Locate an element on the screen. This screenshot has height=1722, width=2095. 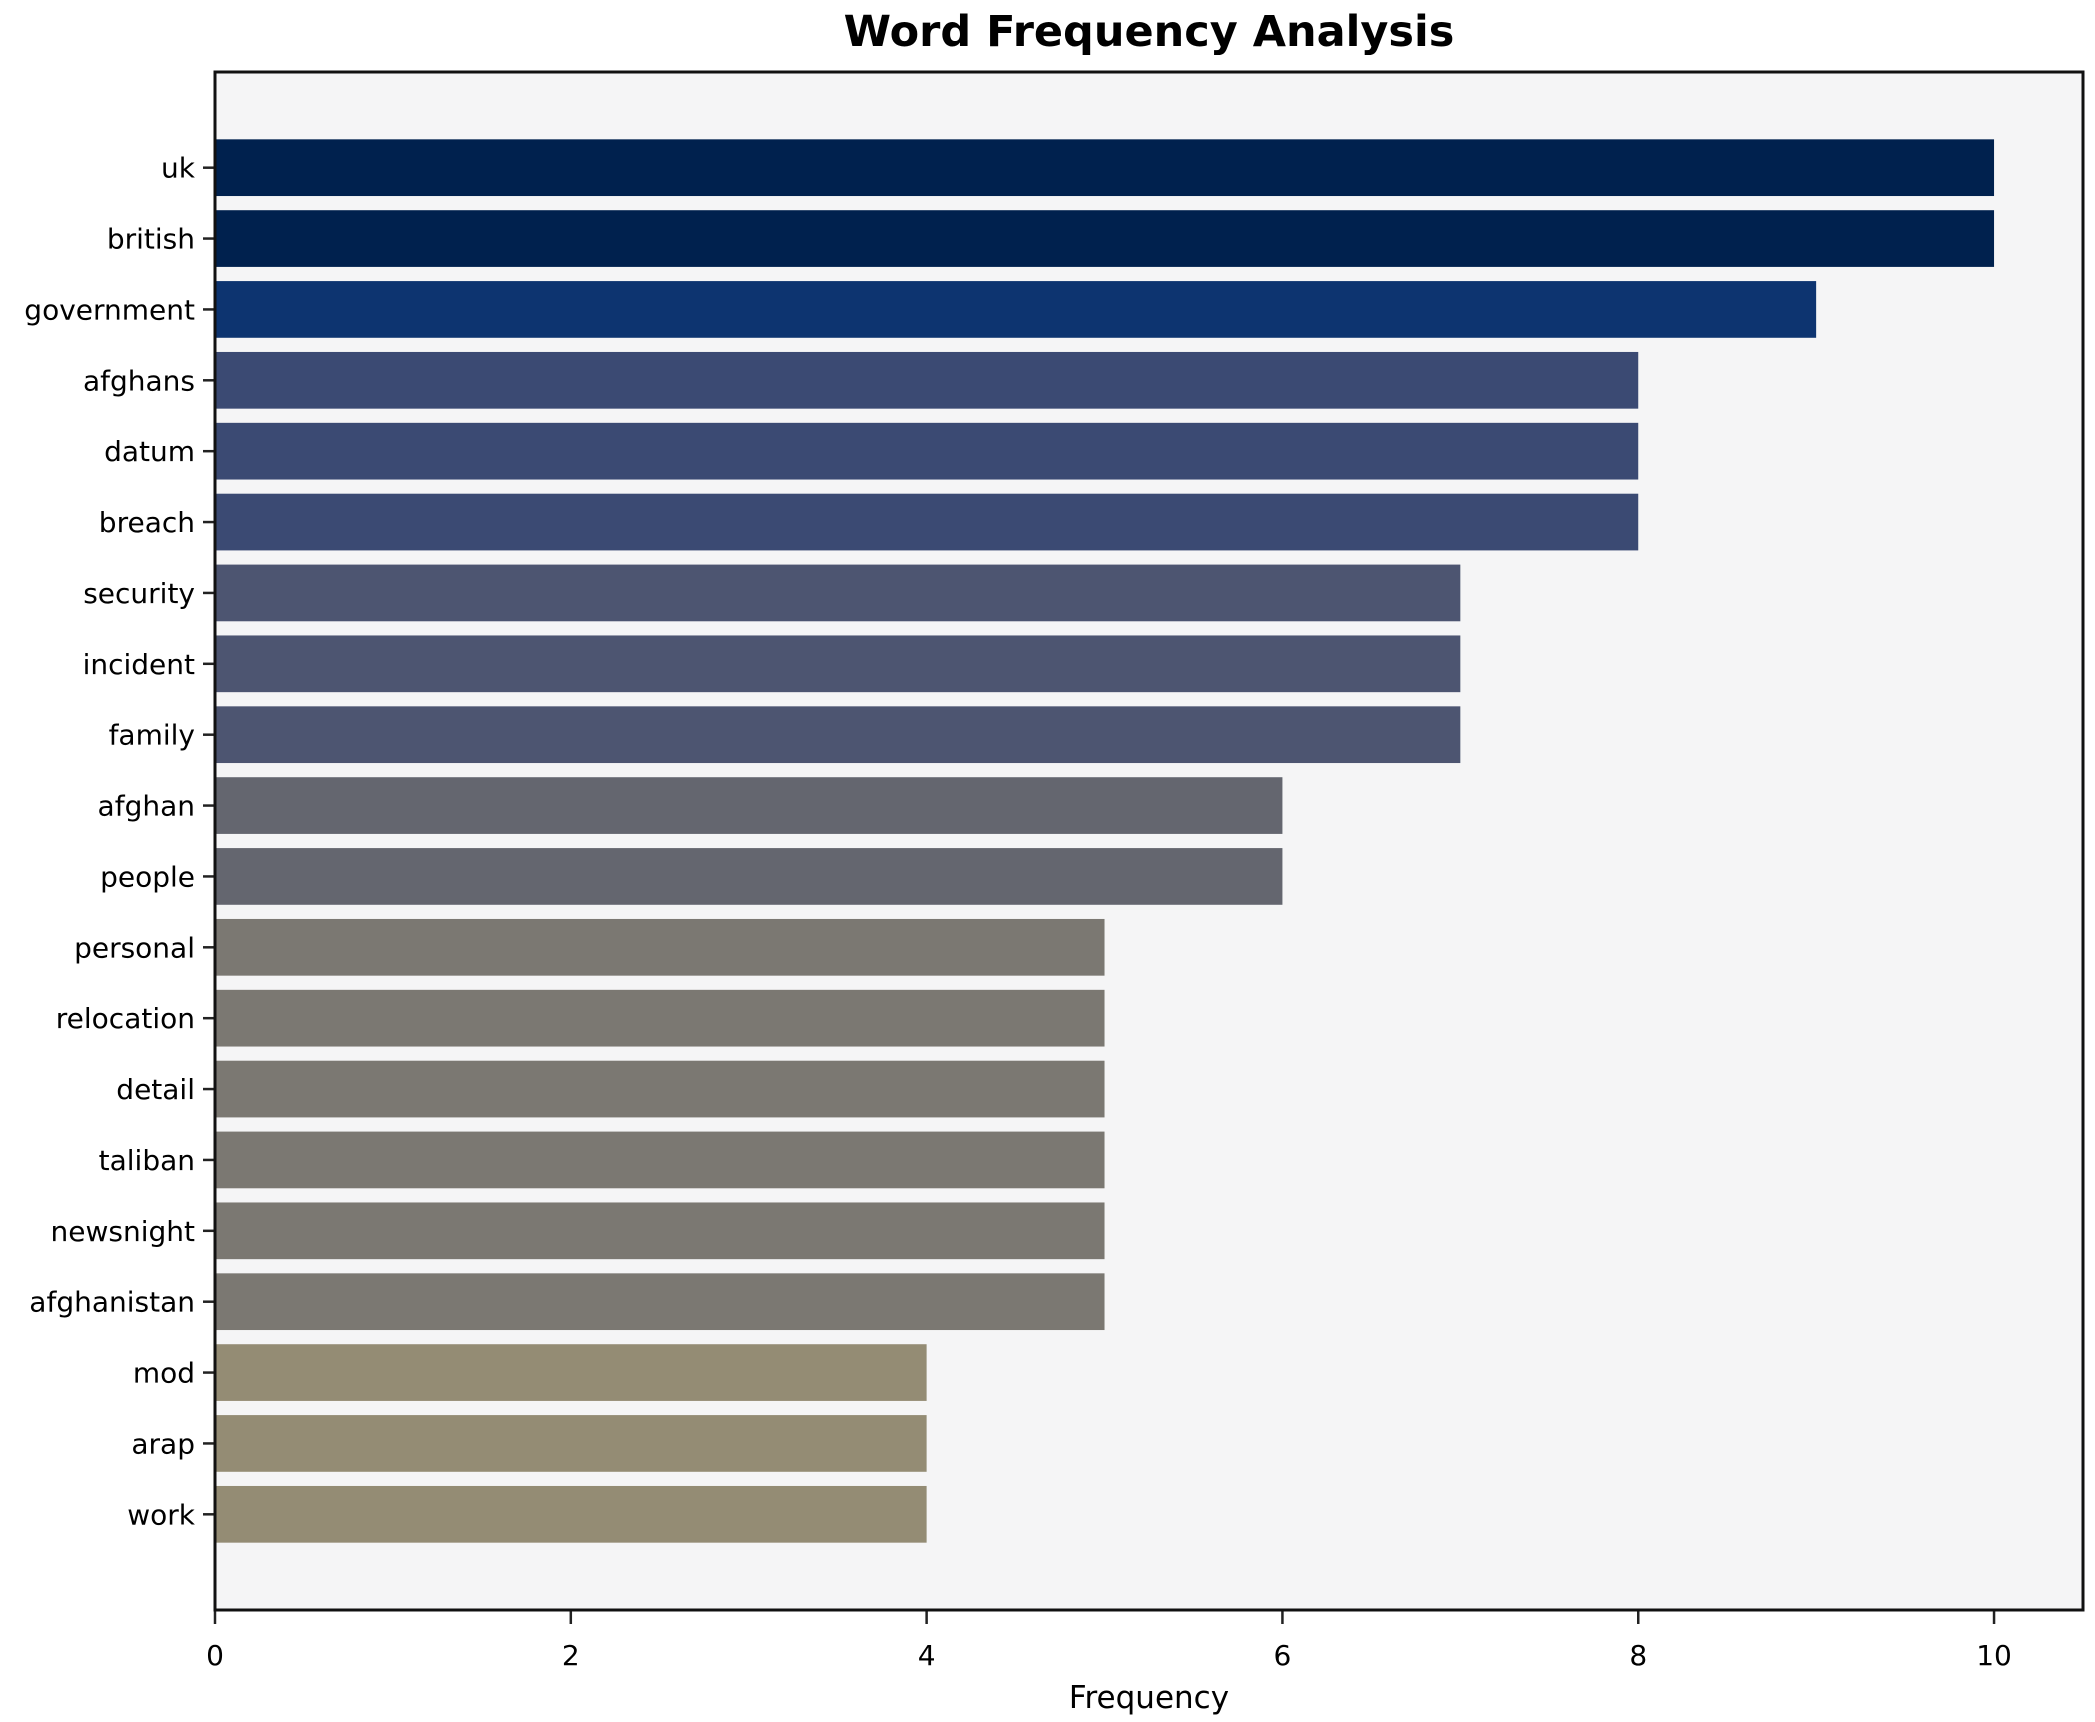
y-tick-label-mod: mod is located at coordinates (164, 1373).